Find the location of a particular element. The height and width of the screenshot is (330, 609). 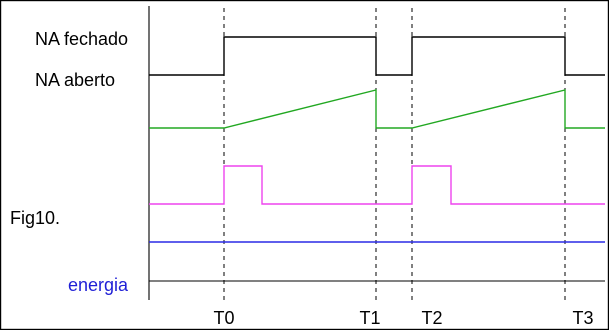

contact-state-waveform is located at coordinates (377, 56).